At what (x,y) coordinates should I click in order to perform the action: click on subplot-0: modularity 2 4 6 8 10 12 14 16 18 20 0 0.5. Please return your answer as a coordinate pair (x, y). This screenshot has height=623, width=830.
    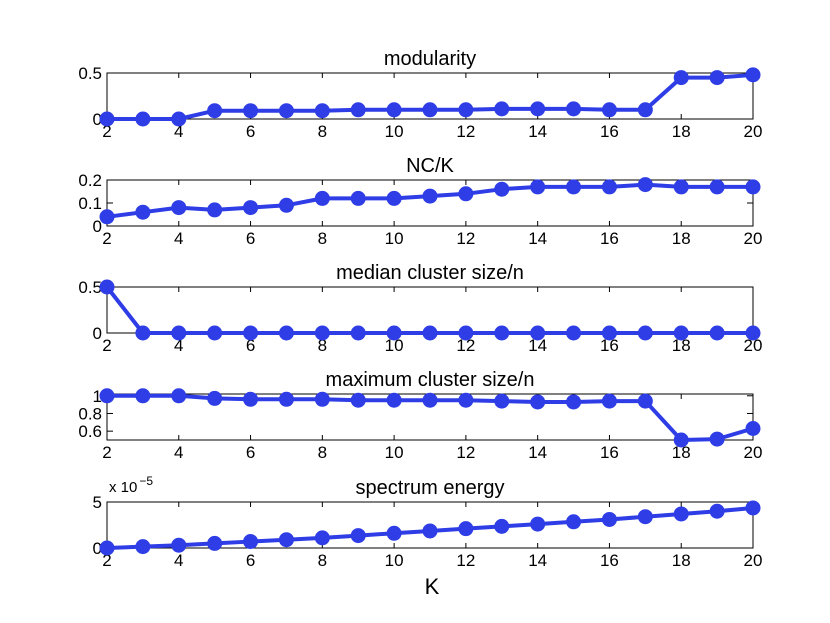
    Looking at the image, I should click on (420, 94).